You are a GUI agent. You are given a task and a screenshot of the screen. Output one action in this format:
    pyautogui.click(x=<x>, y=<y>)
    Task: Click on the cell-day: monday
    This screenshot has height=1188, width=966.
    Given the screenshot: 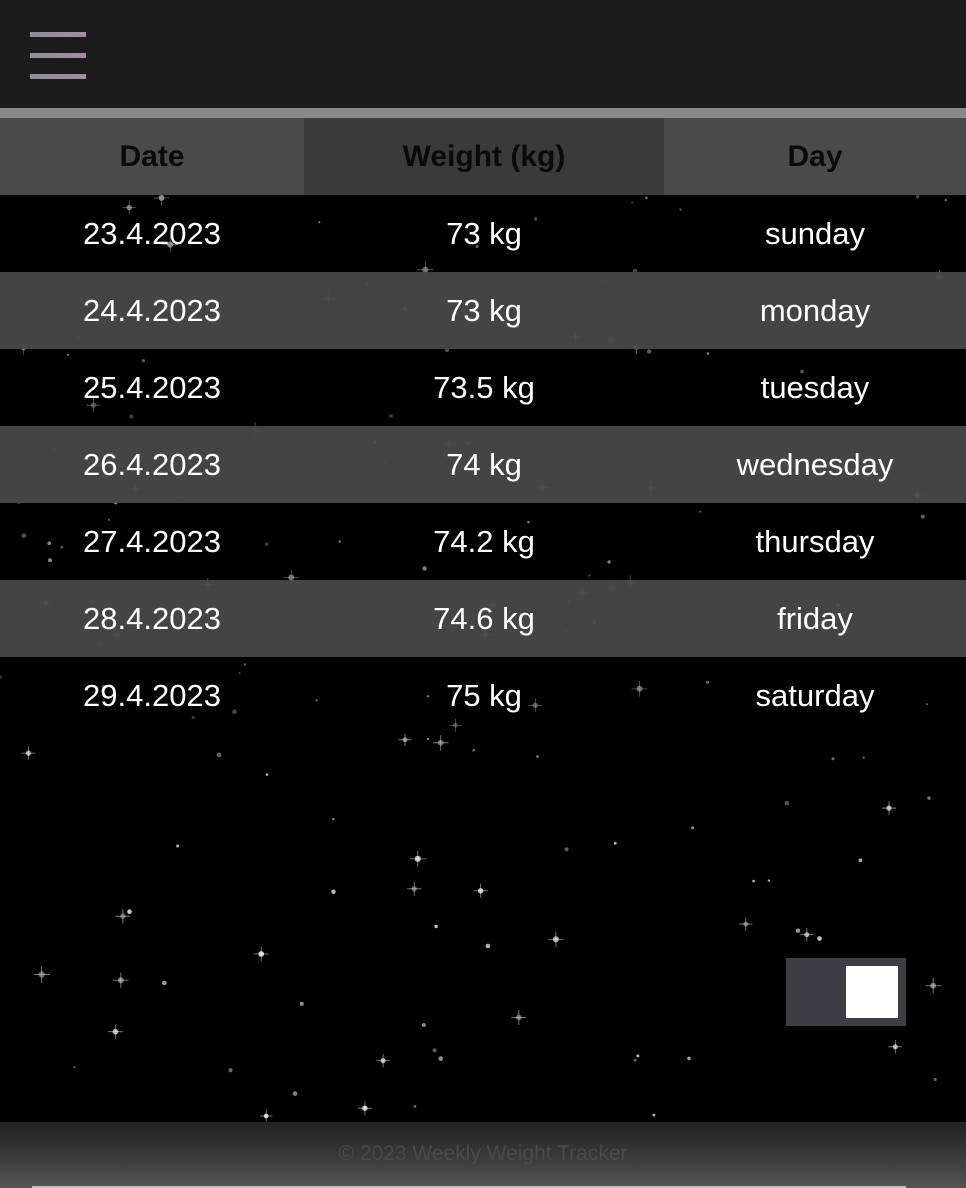 What is the action you would take?
    pyautogui.click(x=815, y=310)
    